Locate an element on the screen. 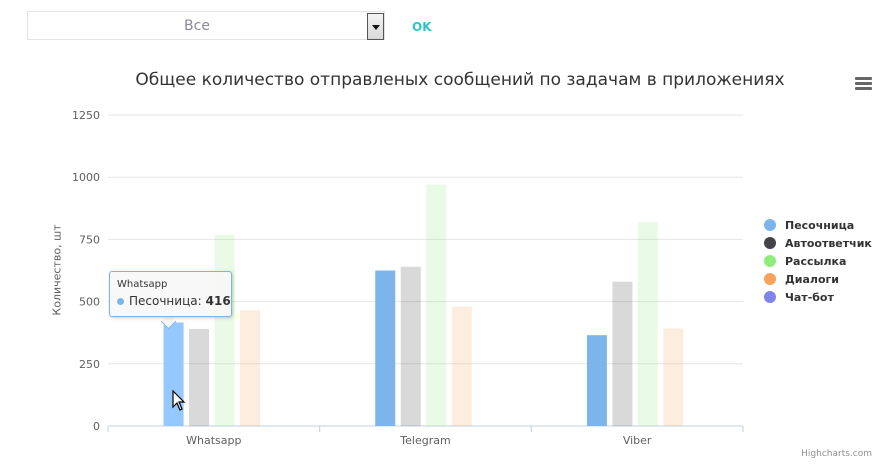 The image size is (890, 467). credits-link: Highcharts.com is located at coordinates (836, 454).